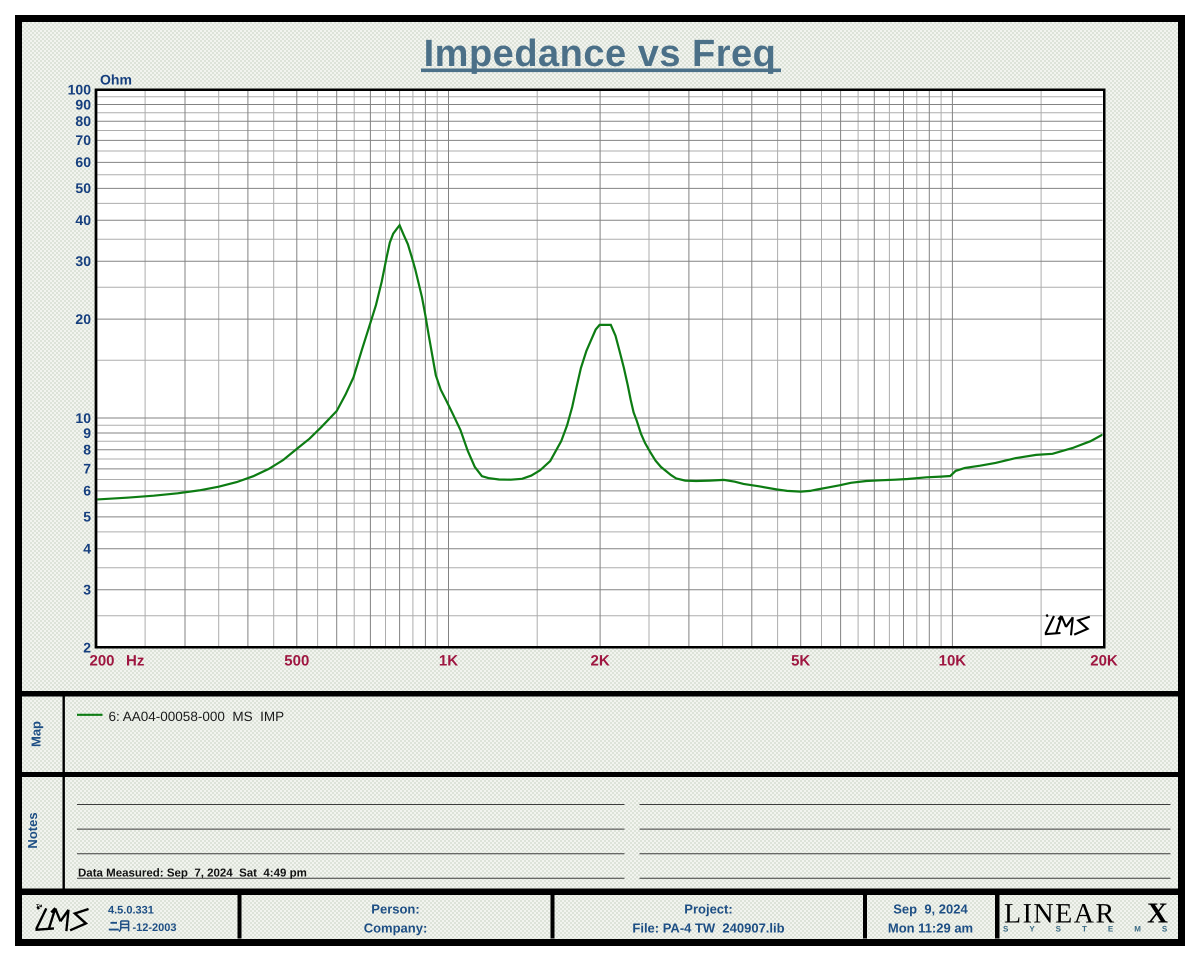 The width and height of the screenshot is (1200, 960). What do you see at coordinates (708, 928) in the screenshot?
I see `svg-text: File: PA-4 TW 240907.lib` at bounding box center [708, 928].